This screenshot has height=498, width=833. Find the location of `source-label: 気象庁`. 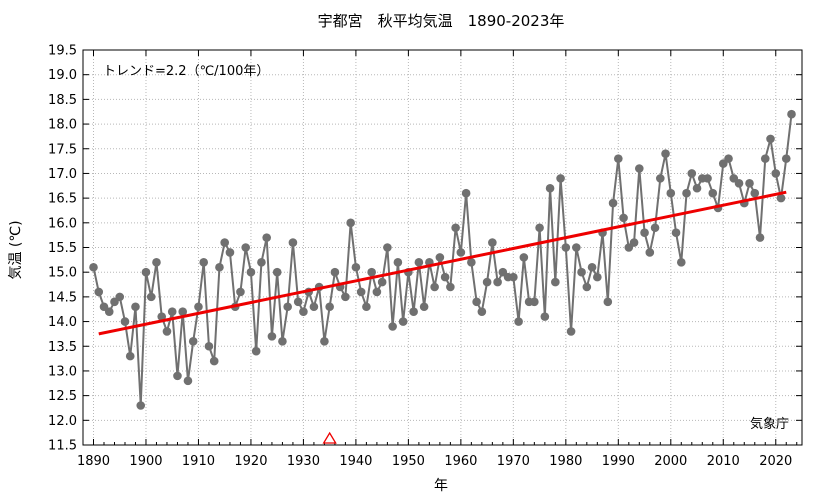

source-label: 気象庁 is located at coordinates (769, 424).